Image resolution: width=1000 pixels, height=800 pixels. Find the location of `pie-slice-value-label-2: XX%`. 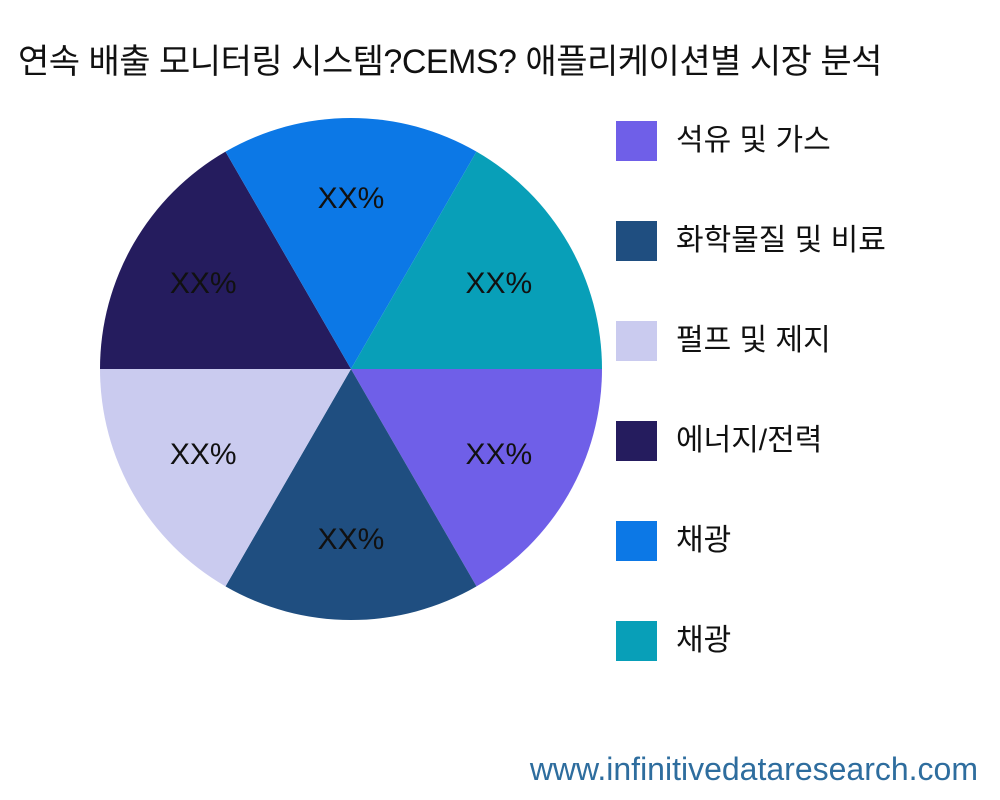

pie-slice-value-label-2: XX% is located at coordinates (203, 454).